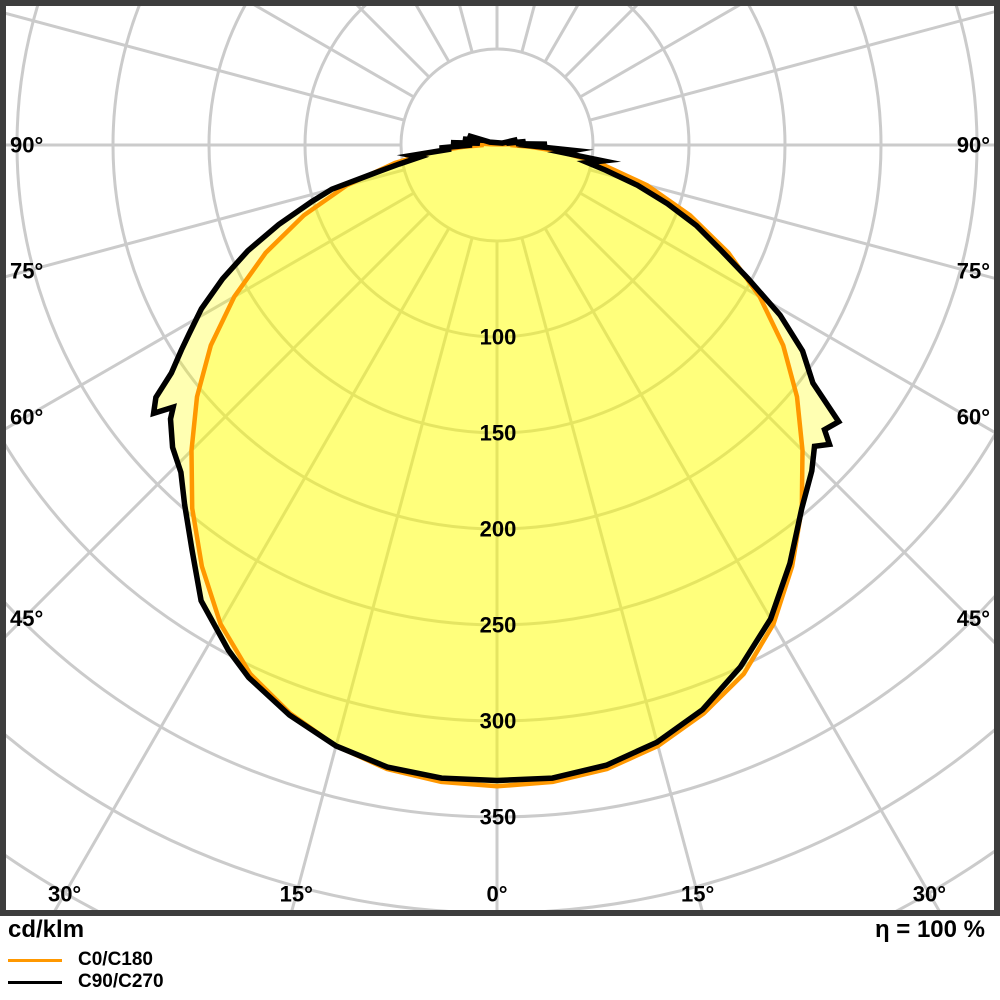 This screenshot has height=1000, width=1000. I want to click on legend: C0/C180 C90/C270, so click(86, 971).